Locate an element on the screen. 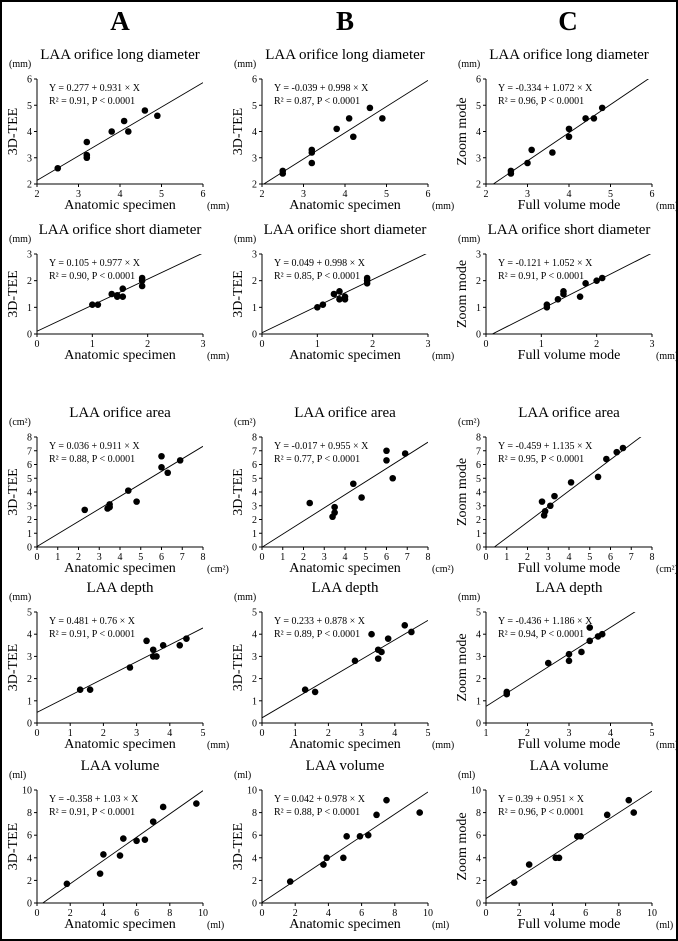 The image size is (678, 941). regression-line is located at coordinates (120, 496).